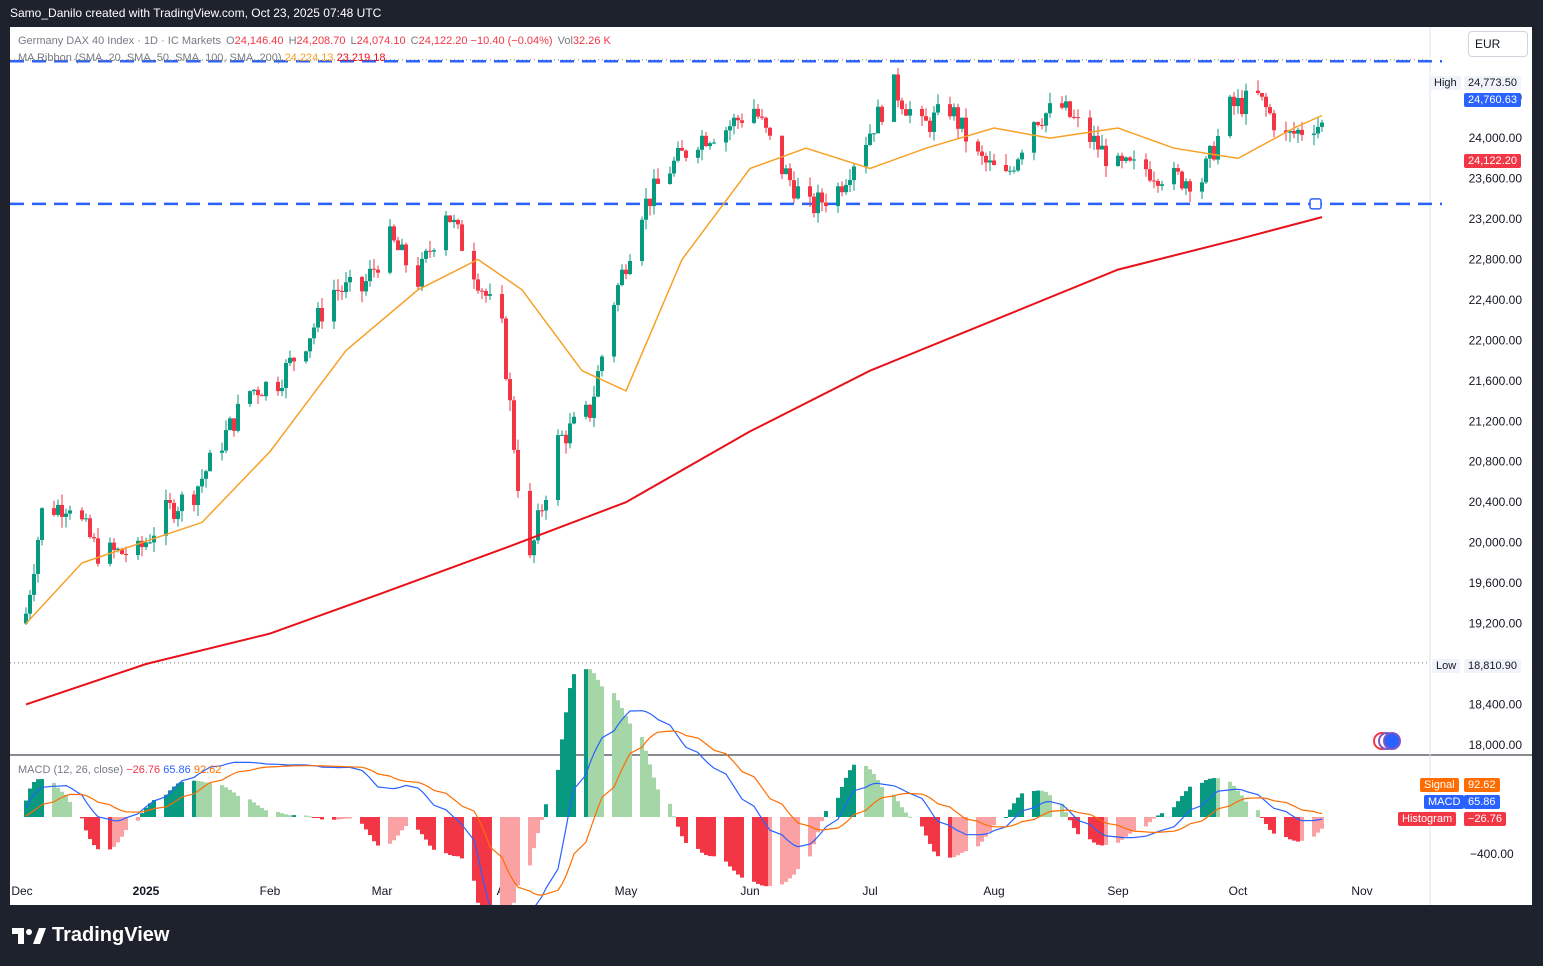  I want to click on macd-signal-tag: 92.62, so click(1482, 785).